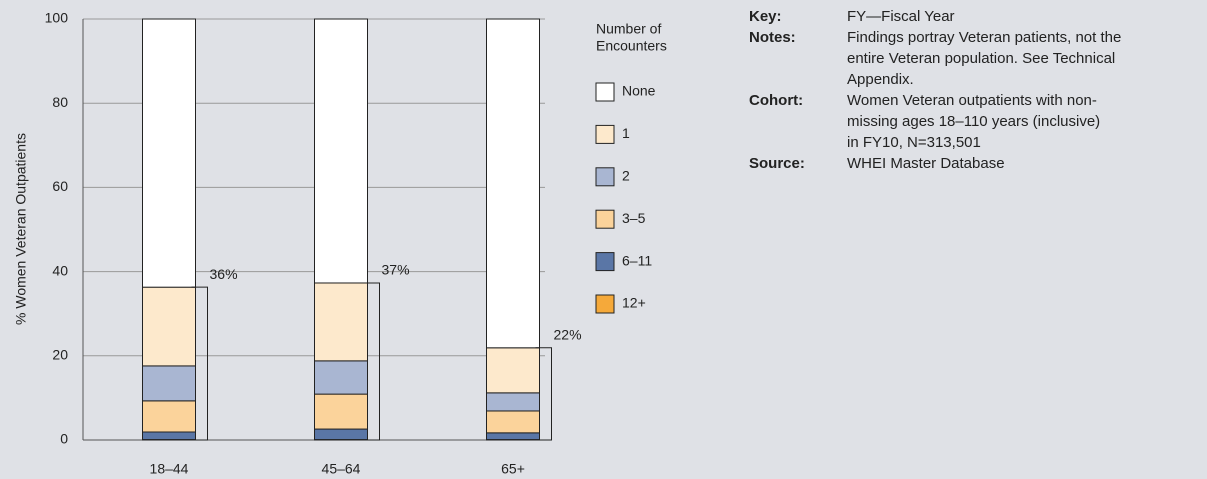 This screenshot has width=1207, height=479. I want to click on note-row: Source: WHEI Master Database, so click(976, 163).